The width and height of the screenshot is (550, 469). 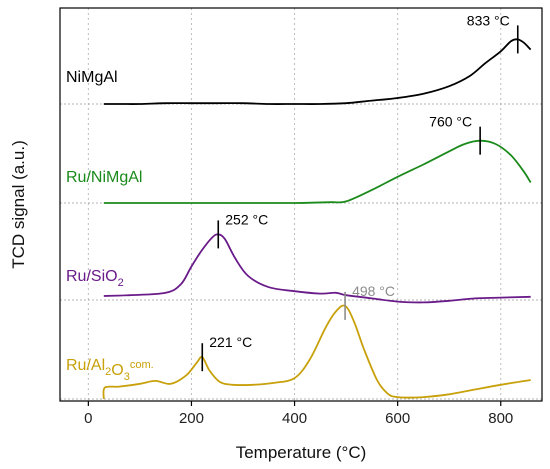 What do you see at coordinates (500, 418) in the screenshot?
I see `x-tick-label: 800` at bounding box center [500, 418].